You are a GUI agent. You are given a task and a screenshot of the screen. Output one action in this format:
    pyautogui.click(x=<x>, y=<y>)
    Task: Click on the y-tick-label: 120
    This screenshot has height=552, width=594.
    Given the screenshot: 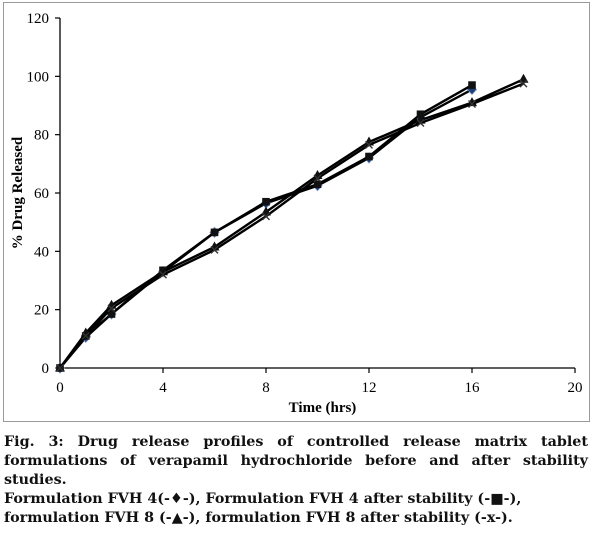 What is the action you would take?
    pyautogui.click(x=38, y=19)
    